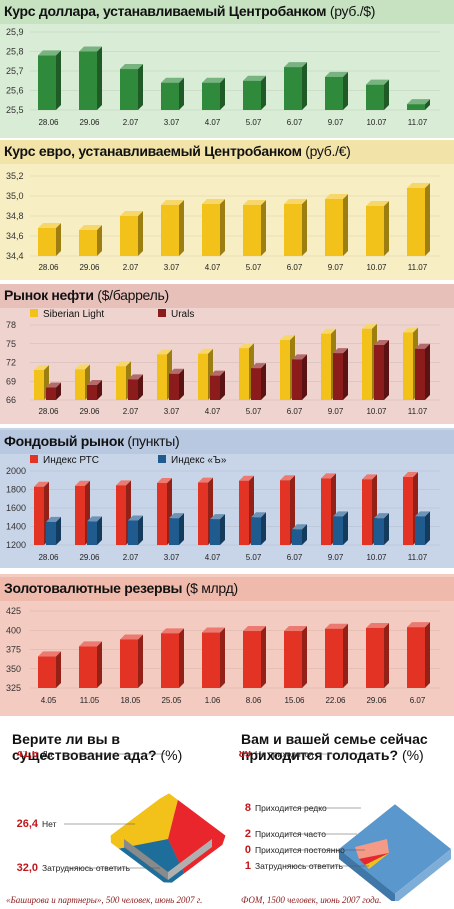  What do you see at coordinates (213, 700) in the screenshot?
I see `x-tick-label: 1.06` at bounding box center [213, 700].